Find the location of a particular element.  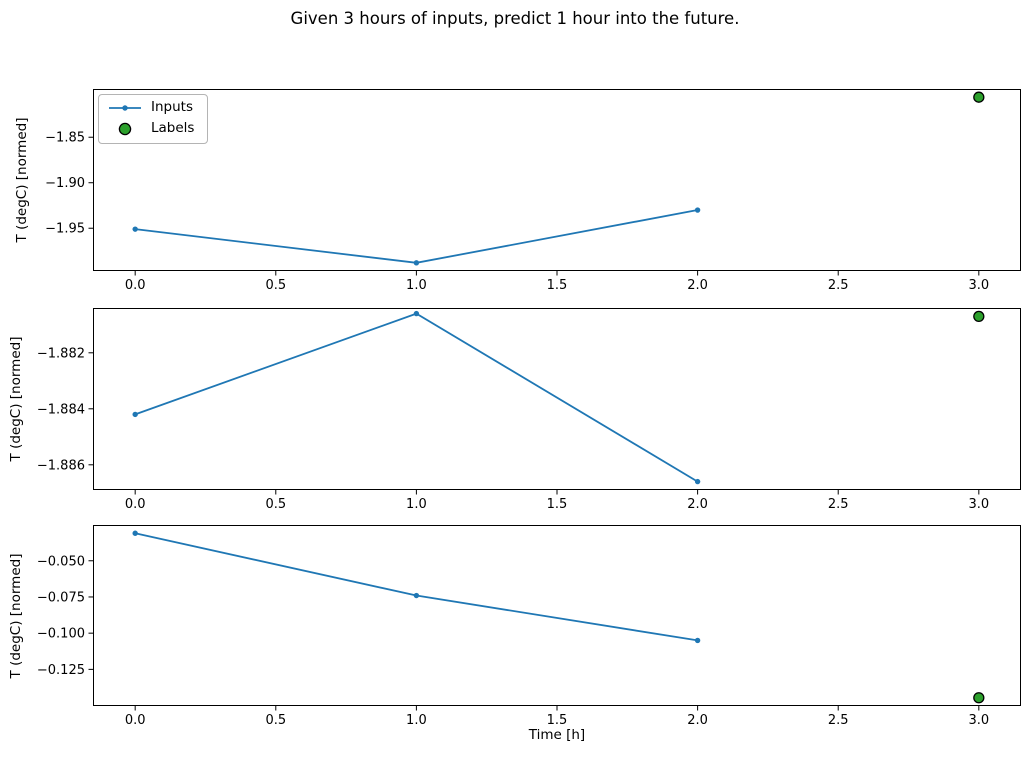

y-tick-label: −0.125 is located at coordinates (61, 670).